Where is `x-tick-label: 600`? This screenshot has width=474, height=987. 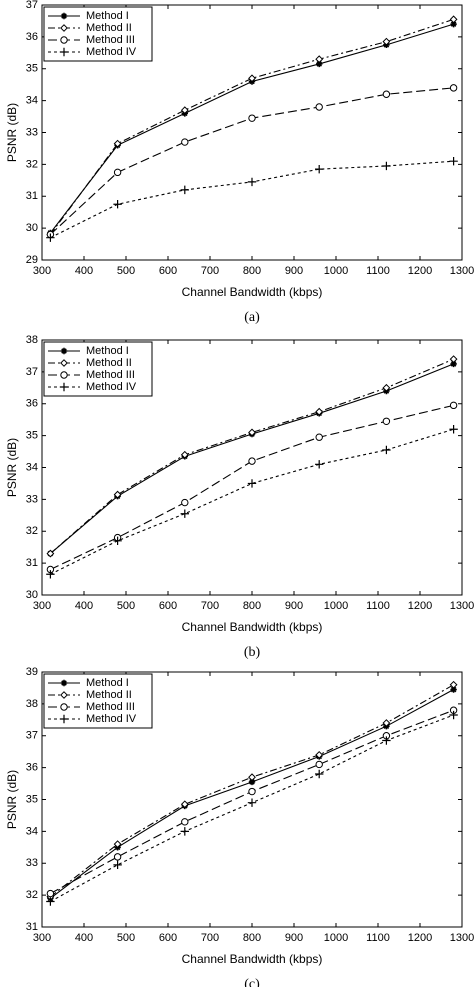
x-tick-label: 600 is located at coordinates (168, 271).